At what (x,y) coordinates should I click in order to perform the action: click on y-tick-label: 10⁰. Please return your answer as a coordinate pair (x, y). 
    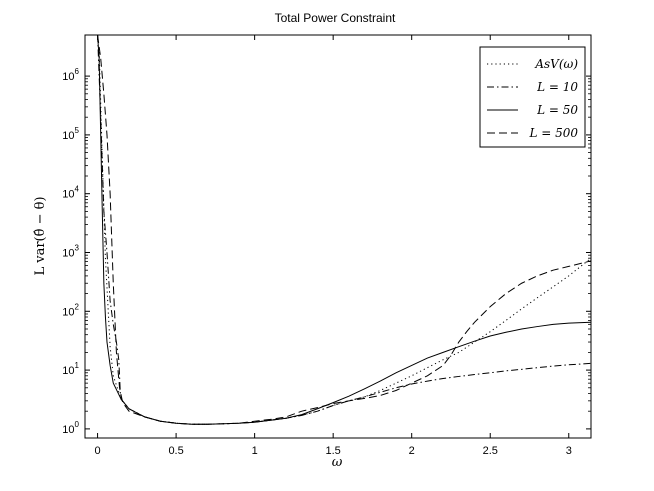
    Looking at the image, I should click on (70, 428).